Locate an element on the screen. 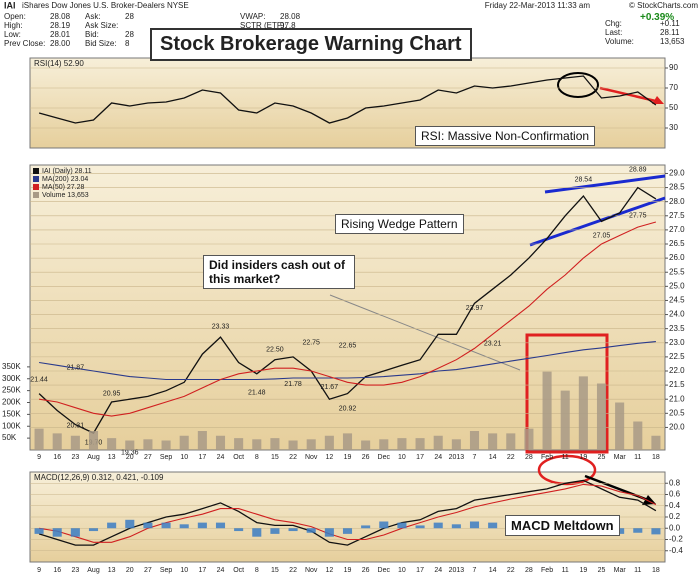 This screenshot has height=577, width=700. y-tick-label: 250K is located at coordinates (11, 390).